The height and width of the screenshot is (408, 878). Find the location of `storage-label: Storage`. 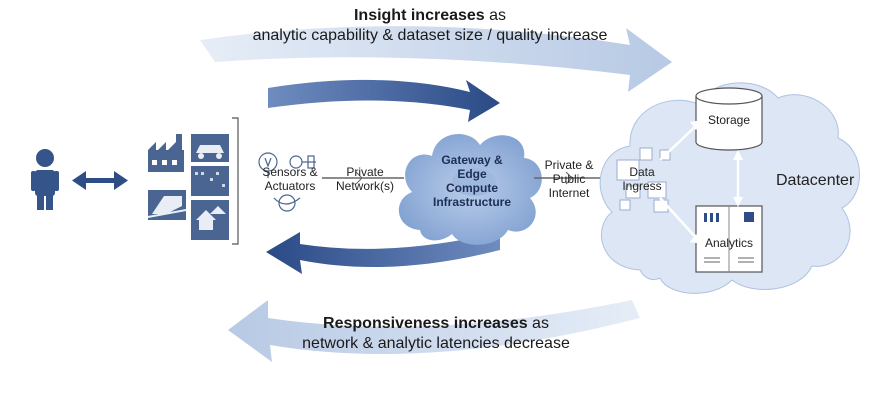

storage-label: Storage is located at coordinates (729, 120).